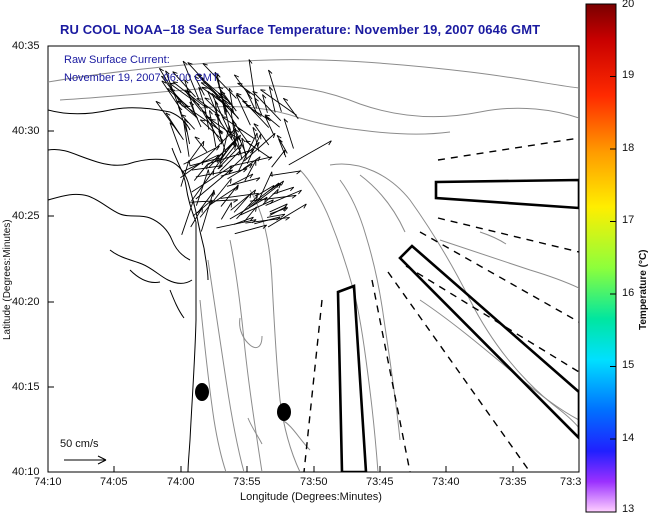  I want to click on y-tick-label: 40:20, so click(26, 302).